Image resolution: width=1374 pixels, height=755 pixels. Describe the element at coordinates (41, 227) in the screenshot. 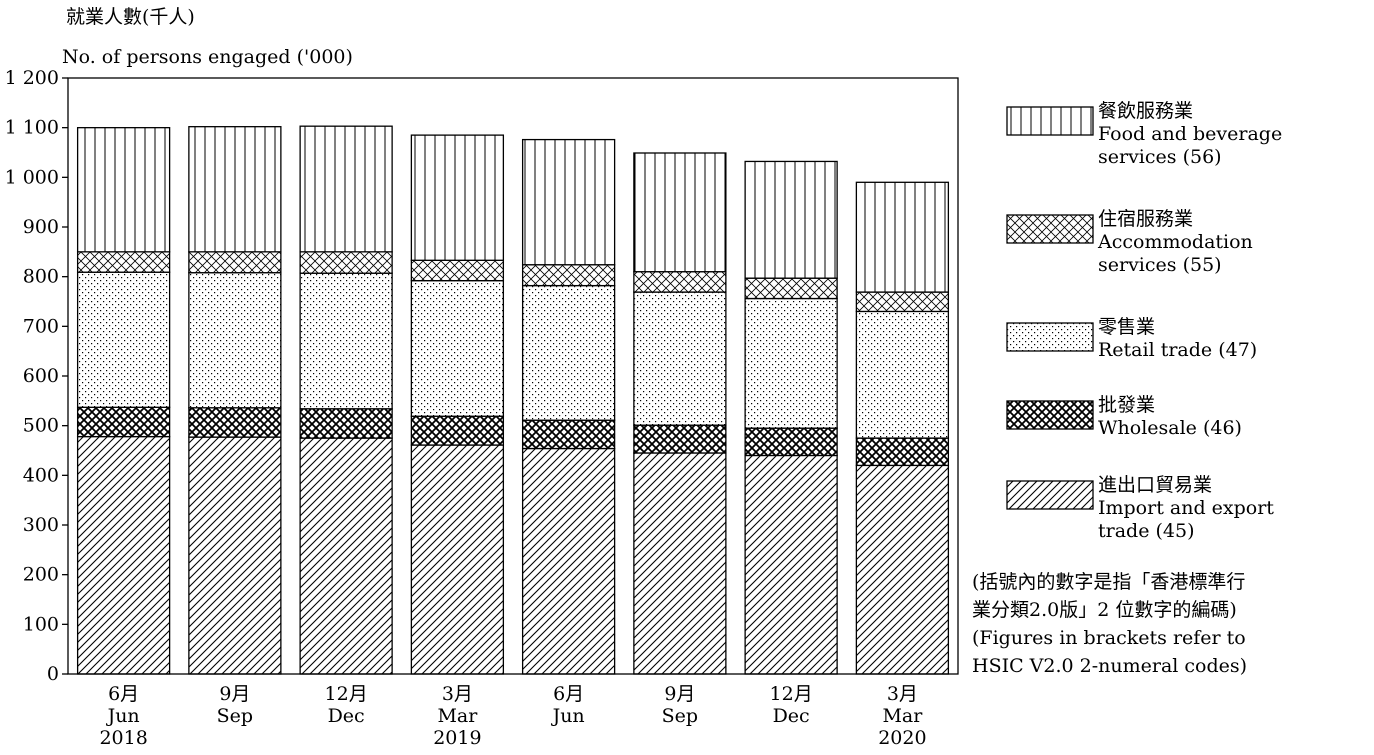

I see `y-tick-label: 900` at that location.